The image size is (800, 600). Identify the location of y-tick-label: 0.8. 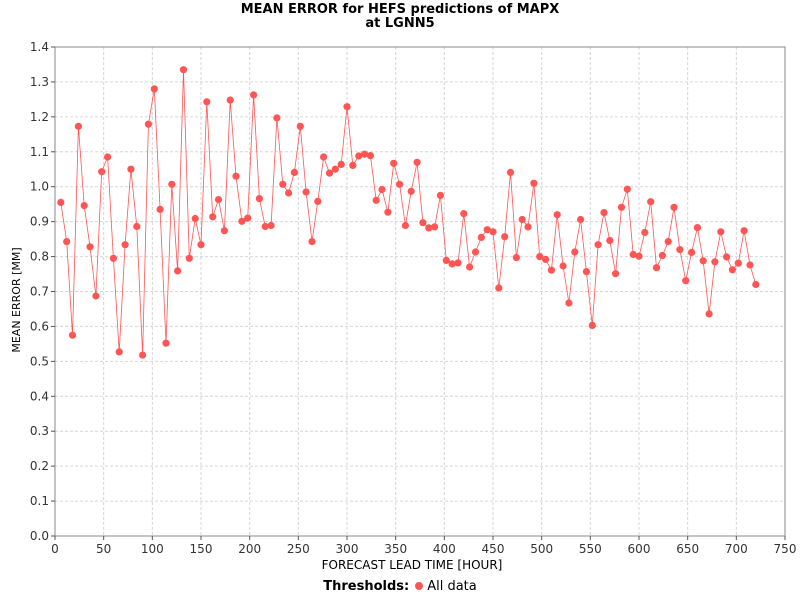
(39, 257).